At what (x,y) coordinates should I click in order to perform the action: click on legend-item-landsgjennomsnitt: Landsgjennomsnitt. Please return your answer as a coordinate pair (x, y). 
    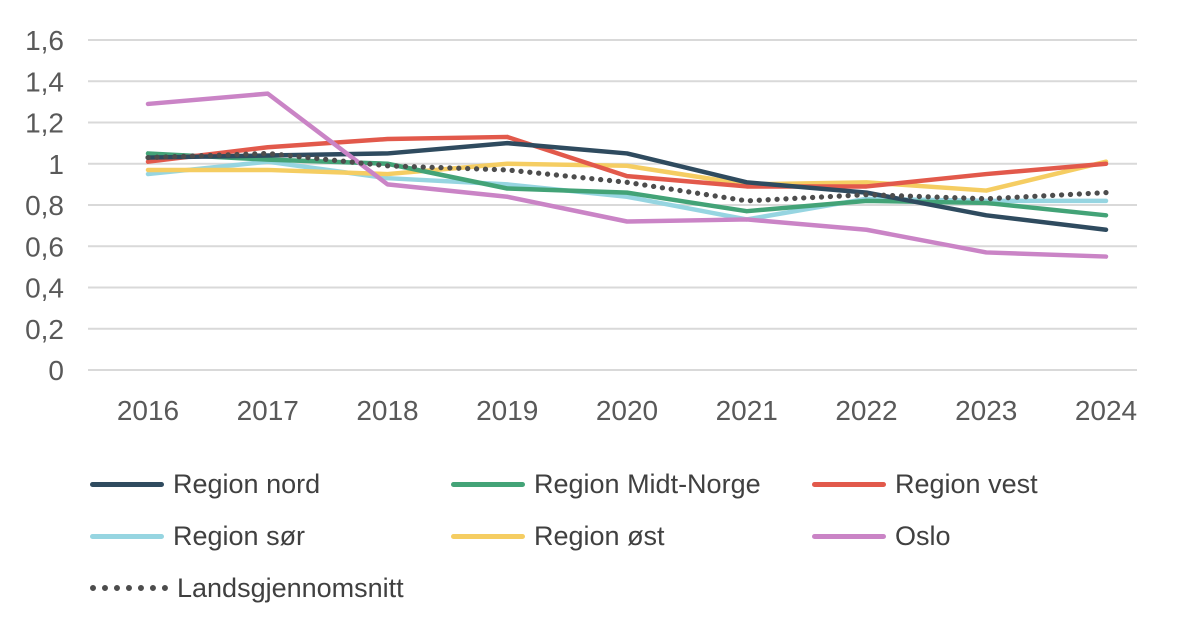
    Looking at the image, I should click on (247, 588).